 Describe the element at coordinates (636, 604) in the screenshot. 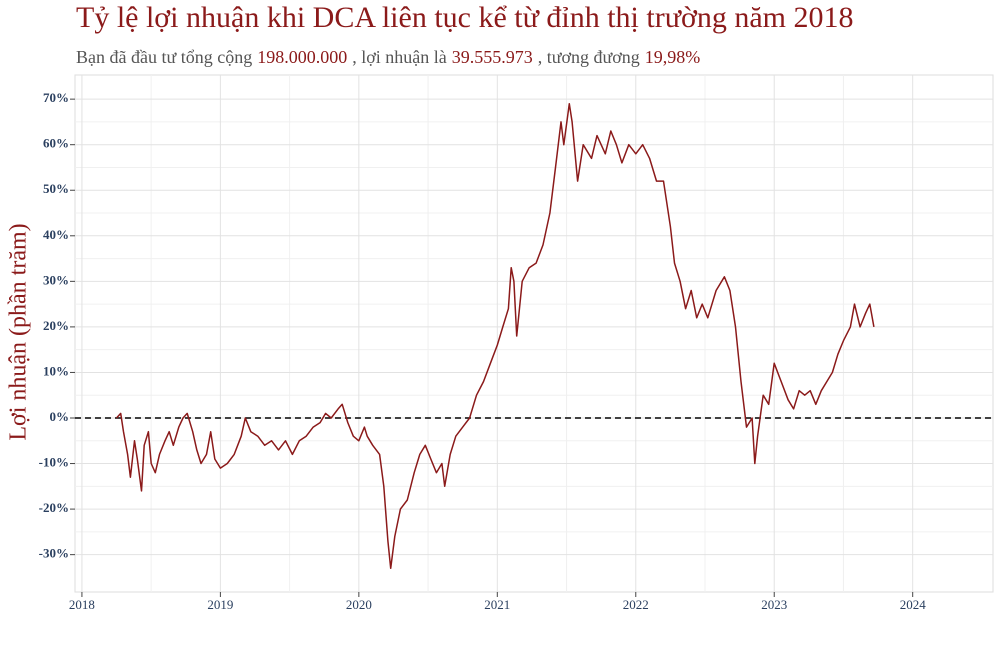

I see `x-tick-label: 2022` at that location.